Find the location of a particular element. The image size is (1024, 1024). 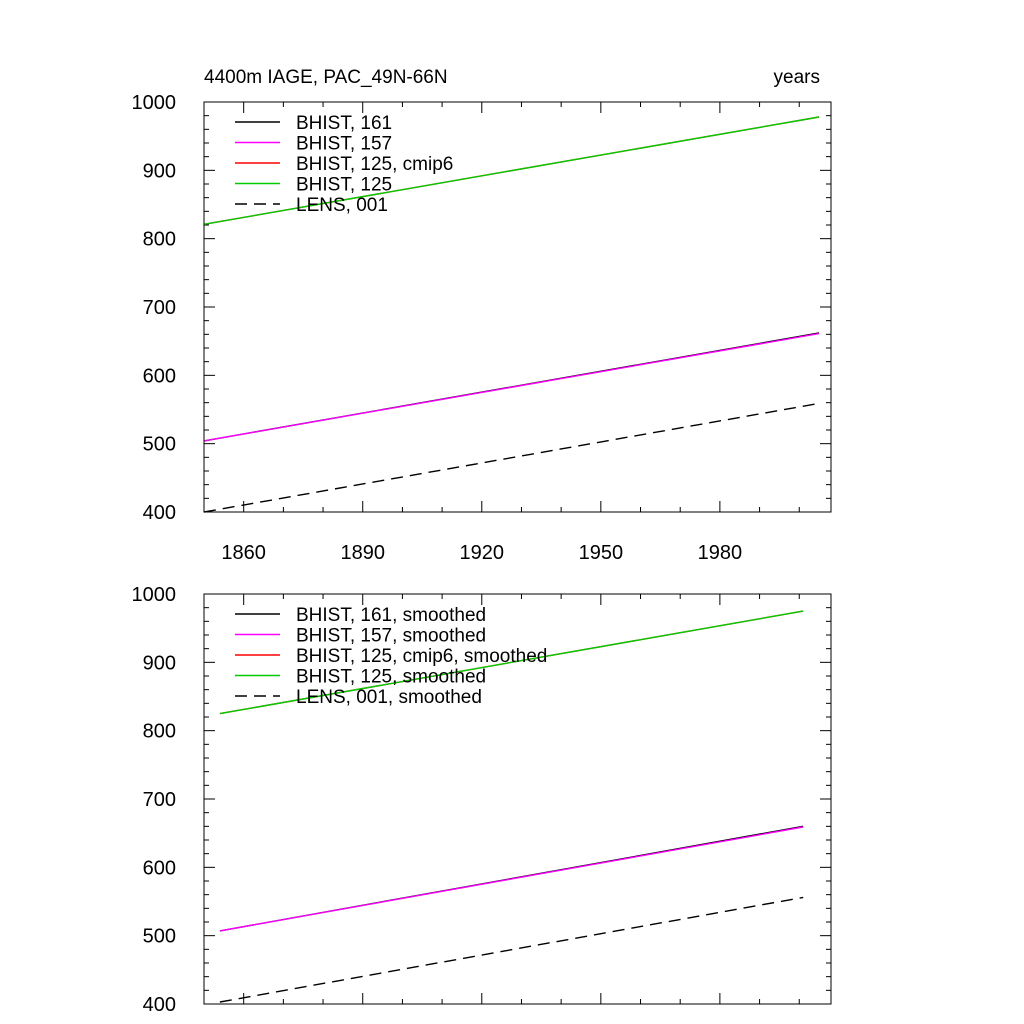

x-tick-label: 1890 is located at coordinates (362, 553).